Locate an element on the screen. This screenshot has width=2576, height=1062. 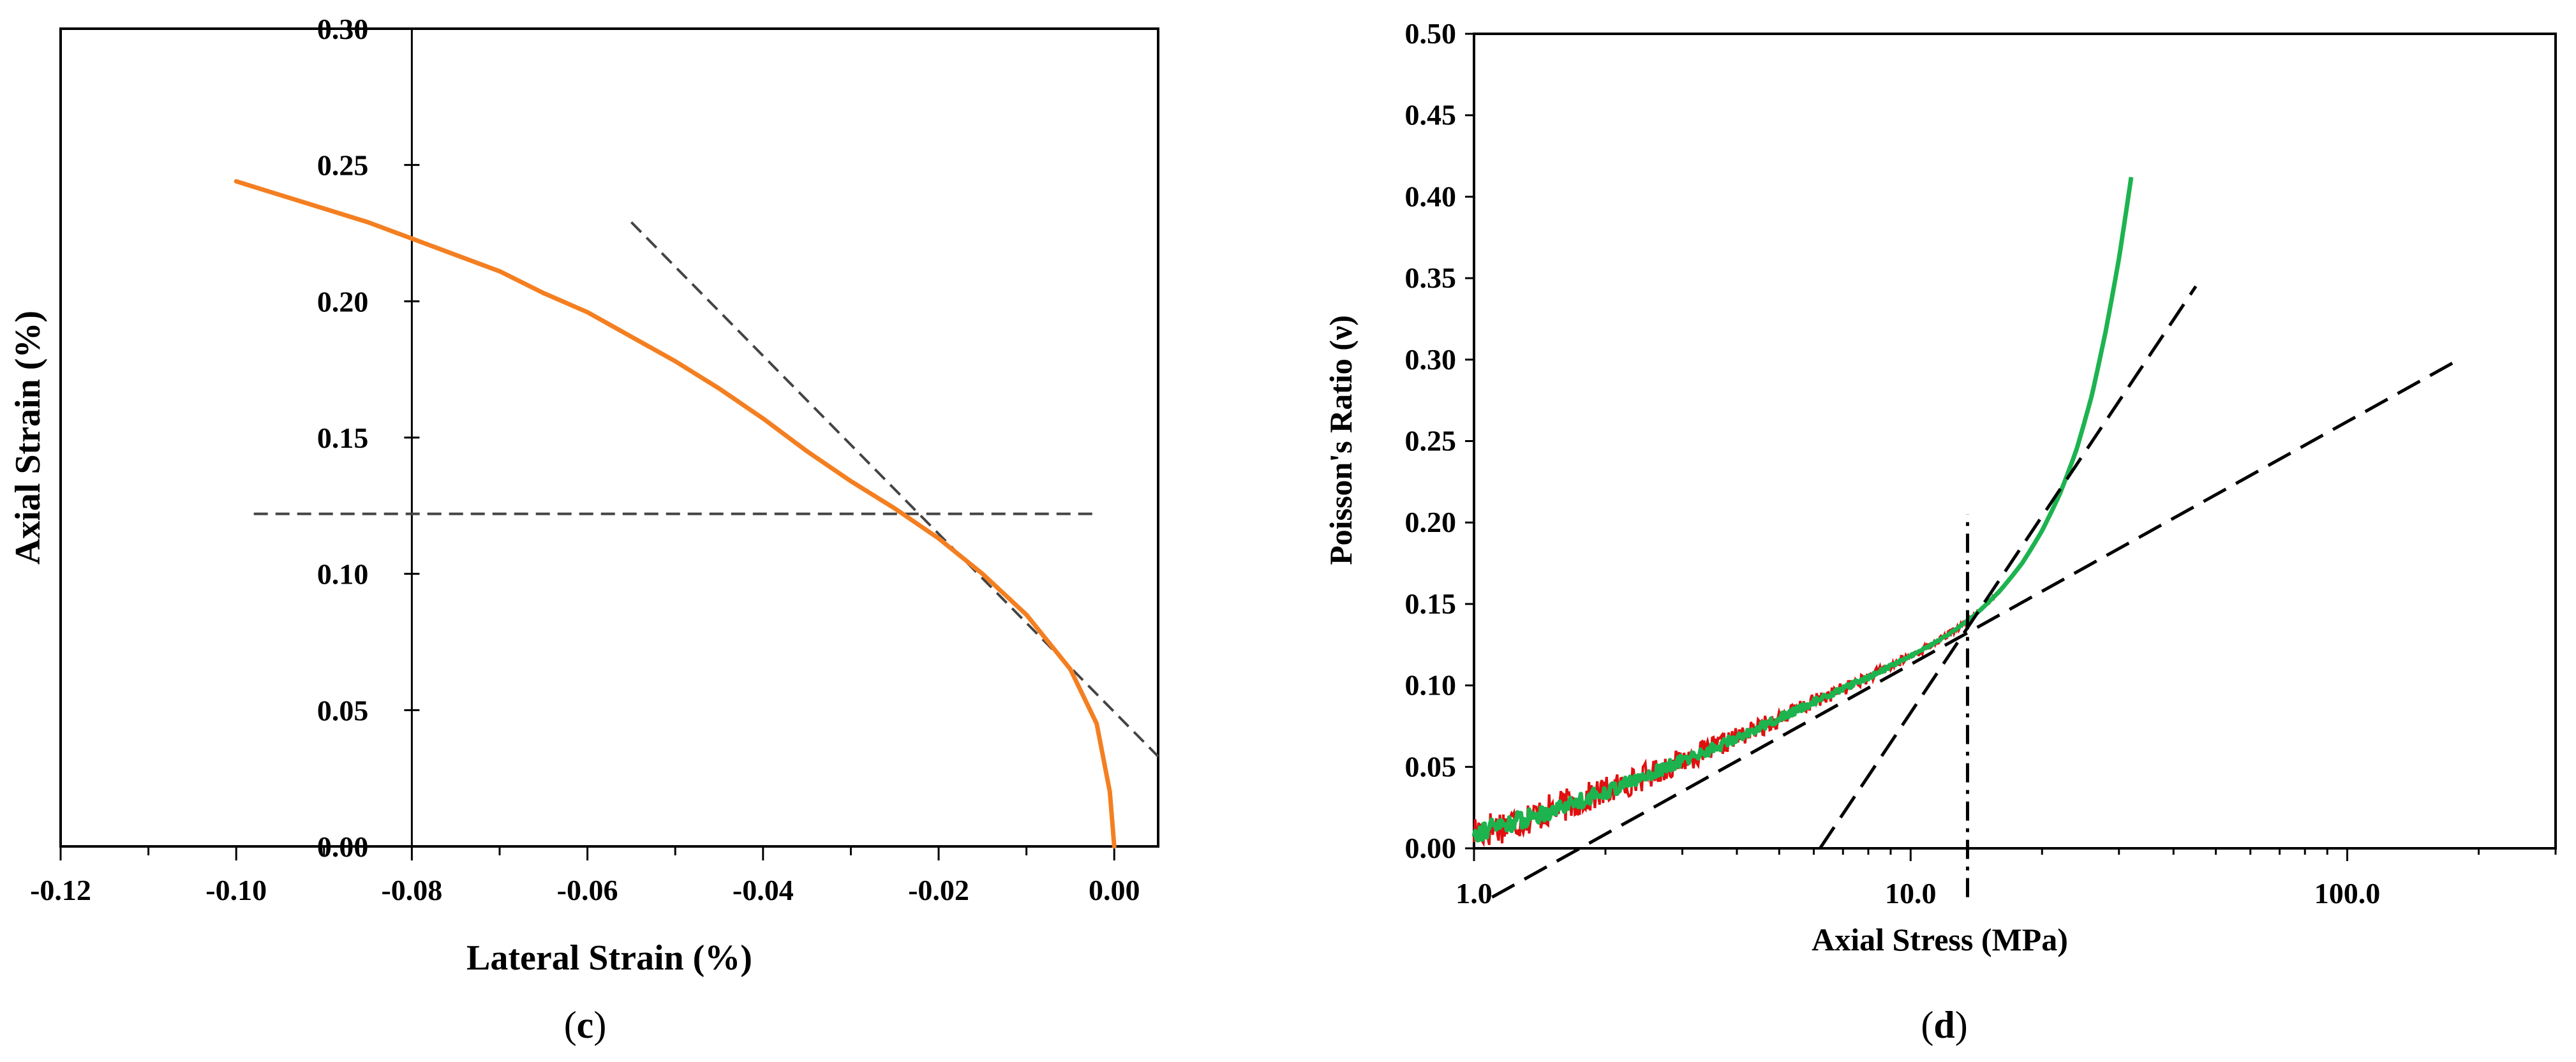
panel-c-y-tick-label: 0.25 is located at coordinates (343, 165).